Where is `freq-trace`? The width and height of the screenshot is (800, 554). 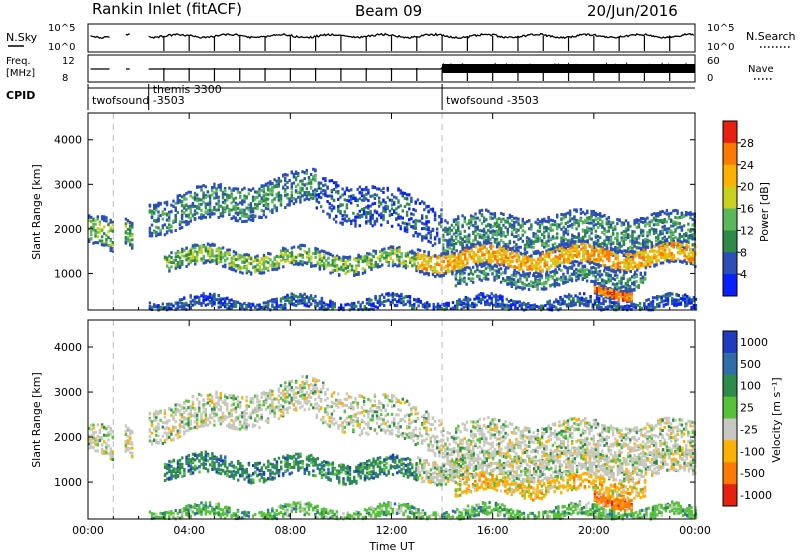
freq-trace is located at coordinates (392, 71).